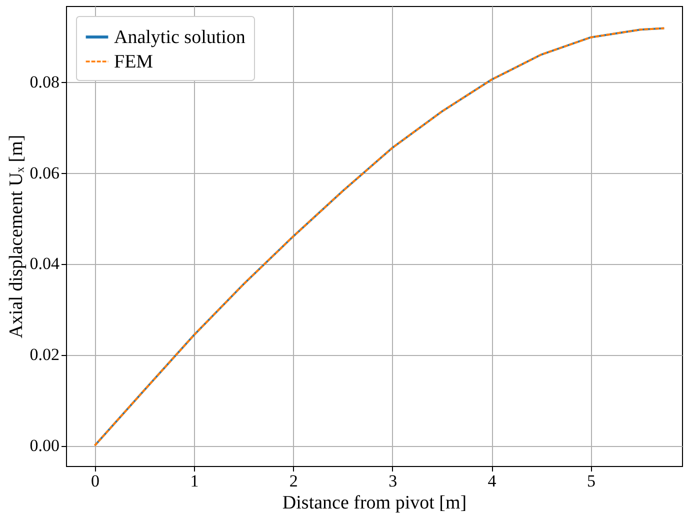  What do you see at coordinates (374, 503) in the screenshot?
I see `x-axis-title: Distance from pivot [m]` at bounding box center [374, 503].